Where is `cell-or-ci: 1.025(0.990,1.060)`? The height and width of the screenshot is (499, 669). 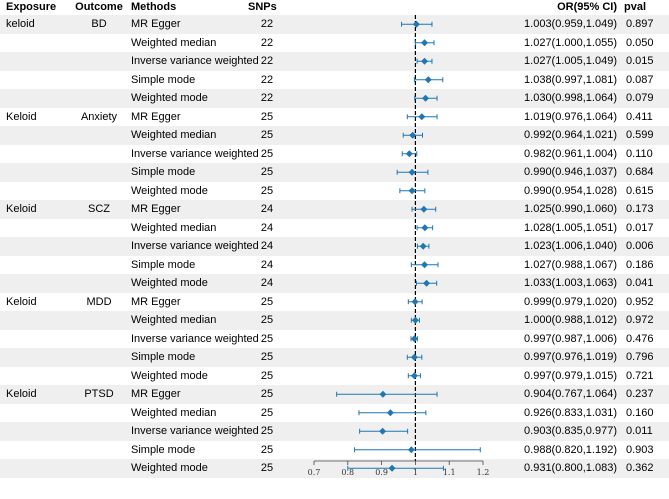 cell-or-ci: 1.025(0.990,1.060) is located at coordinates (570, 209).